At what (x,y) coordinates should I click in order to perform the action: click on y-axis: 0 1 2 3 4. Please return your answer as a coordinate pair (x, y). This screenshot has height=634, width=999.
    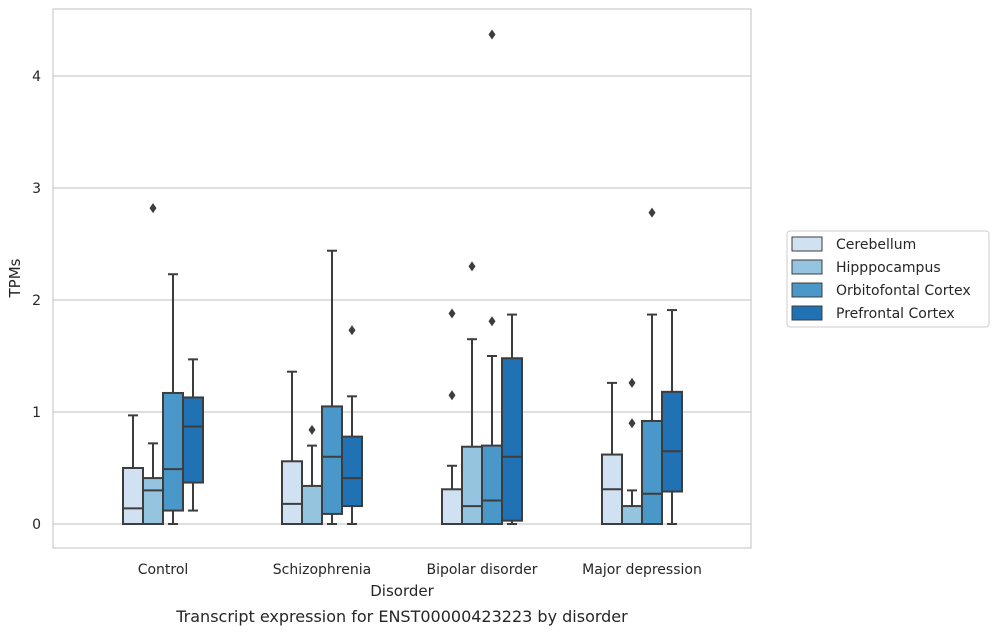
    Looking at the image, I should click on (36, 301).